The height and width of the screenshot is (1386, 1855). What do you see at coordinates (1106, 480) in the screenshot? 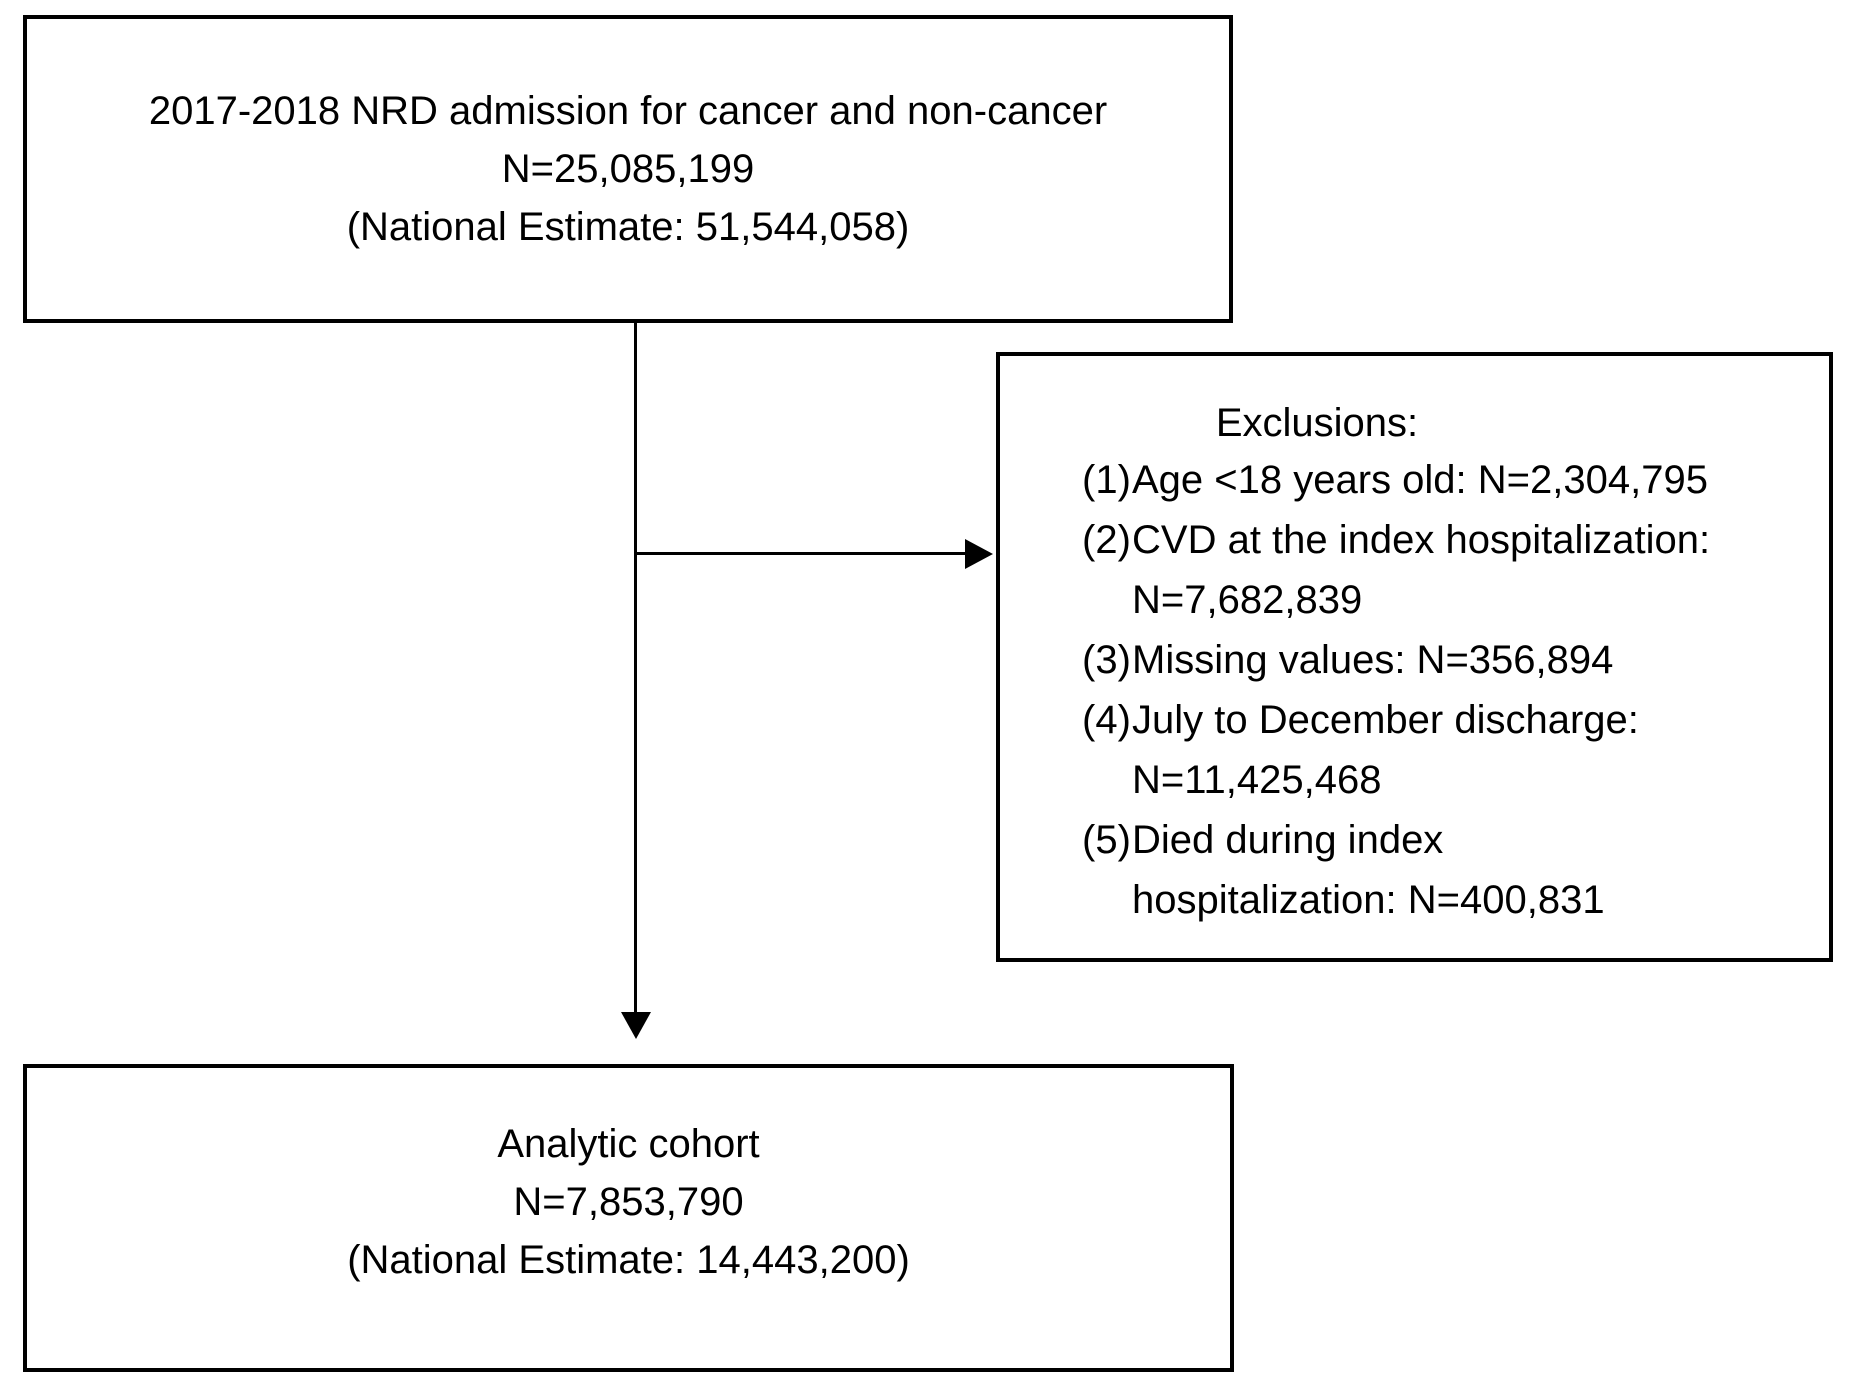
I see `exclusion-item-1-number: (1)` at bounding box center [1106, 480].